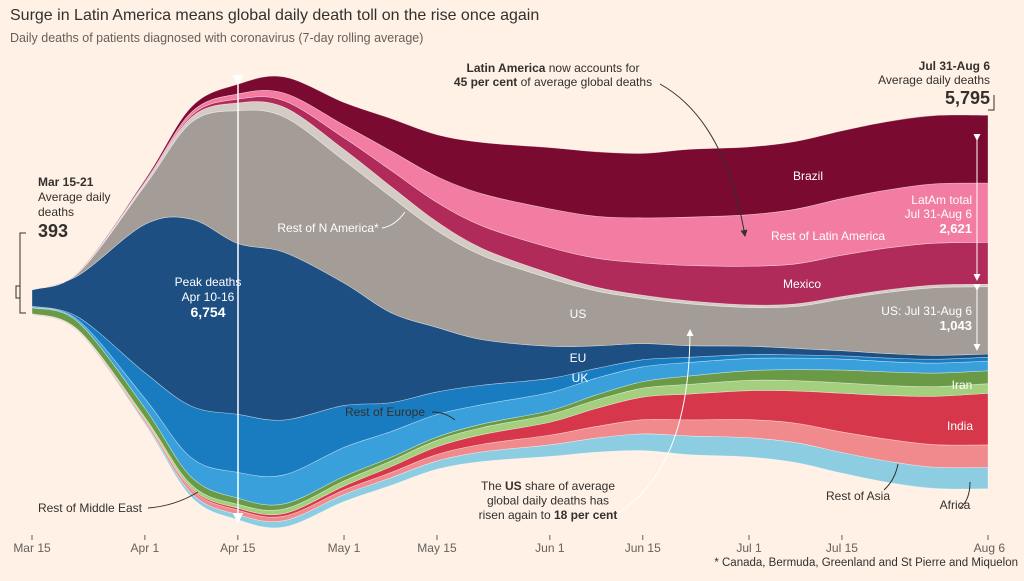  I want to click on annotation-text: LatAm total, so click(941, 200).